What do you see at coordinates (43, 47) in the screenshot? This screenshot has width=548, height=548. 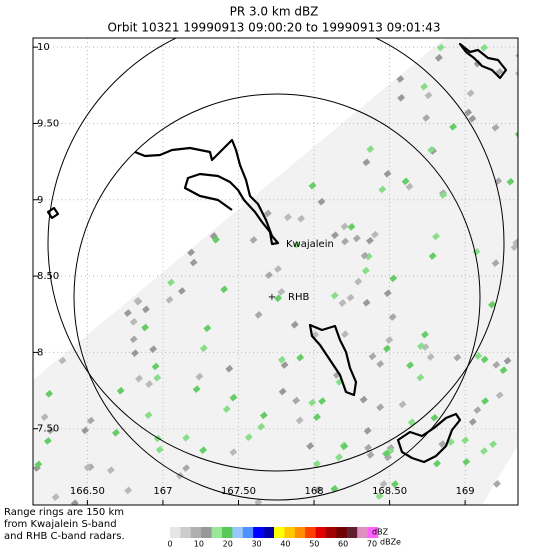 I see `y-tick-label: 10` at bounding box center [43, 47].